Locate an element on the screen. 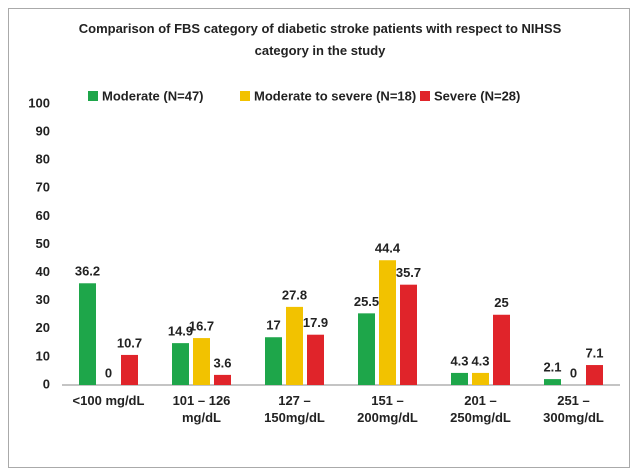 The image size is (638, 474). data-label: 25.5 is located at coordinates (366, 301).